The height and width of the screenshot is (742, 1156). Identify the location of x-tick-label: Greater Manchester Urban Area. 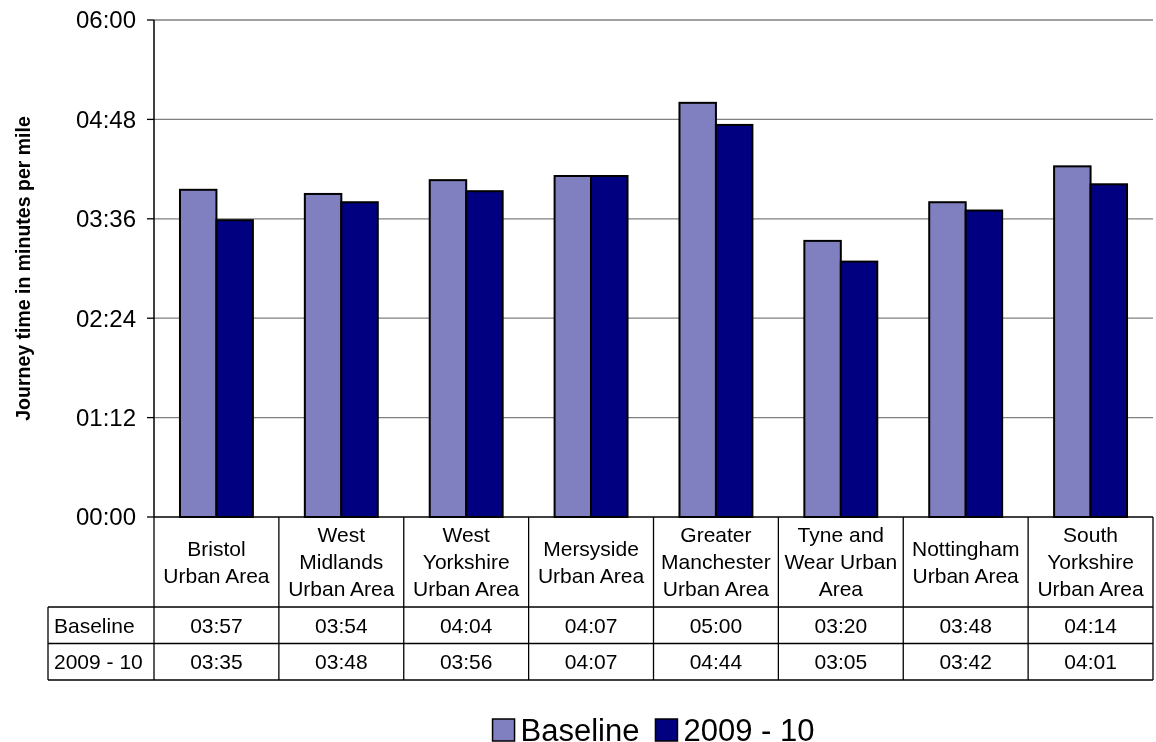
(716, 562).